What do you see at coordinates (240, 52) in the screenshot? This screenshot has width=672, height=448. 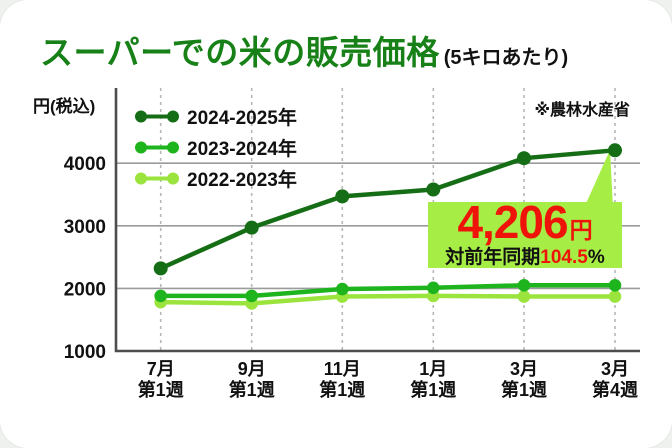 I see `title-main-text: スーパーでの米の販売価格` at bounding box center [240, 52].